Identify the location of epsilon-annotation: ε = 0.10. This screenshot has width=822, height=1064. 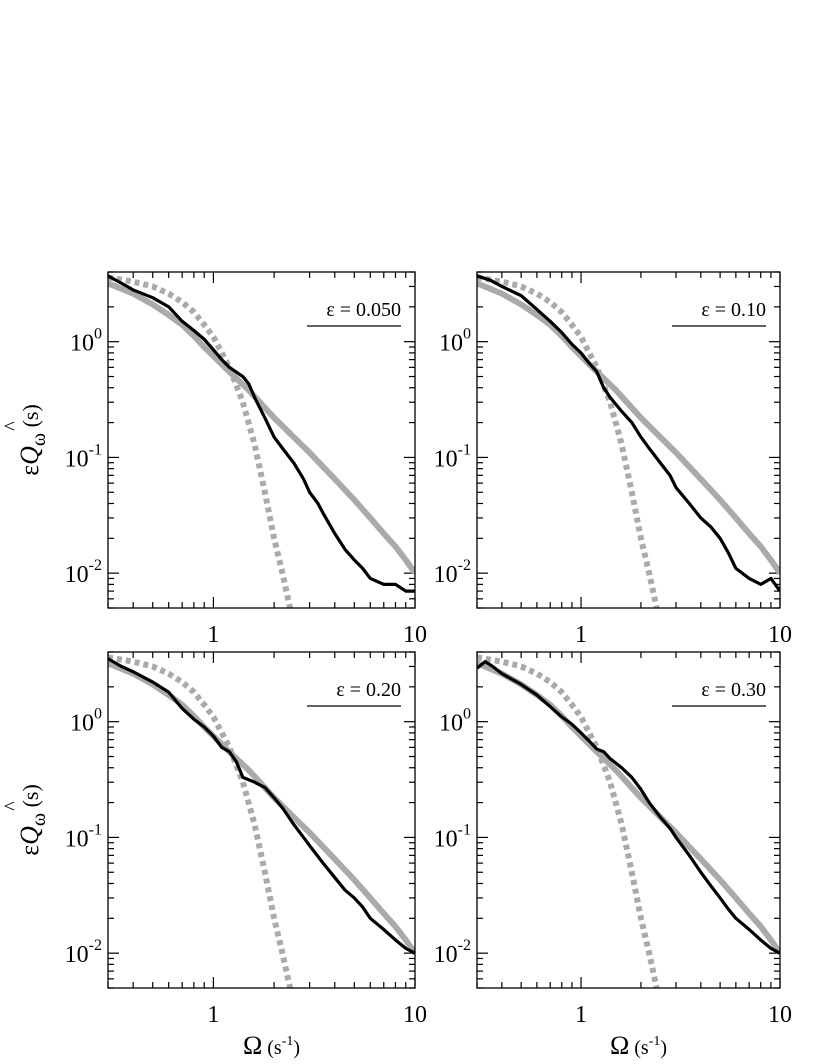
(733, 310).